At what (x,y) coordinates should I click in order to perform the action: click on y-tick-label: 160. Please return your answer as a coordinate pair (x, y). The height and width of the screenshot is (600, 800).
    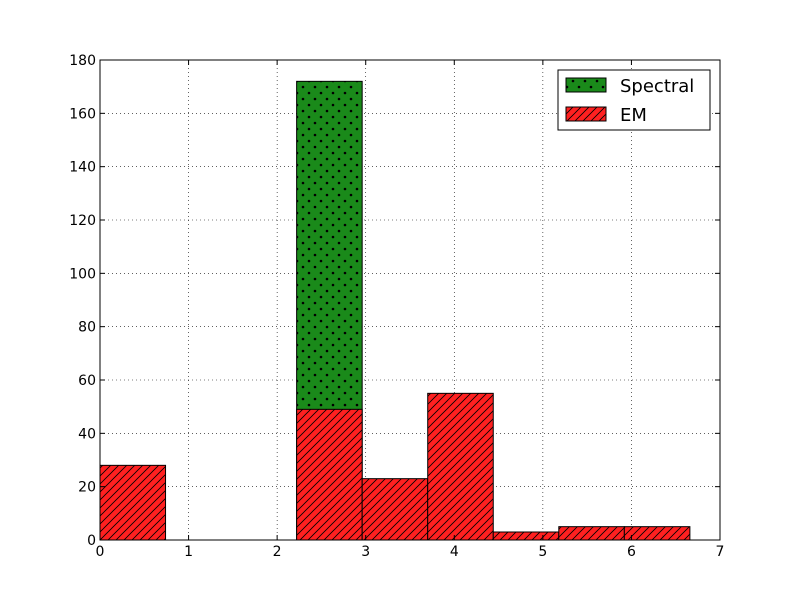
    Looking at the image, I should click on (82, 114).